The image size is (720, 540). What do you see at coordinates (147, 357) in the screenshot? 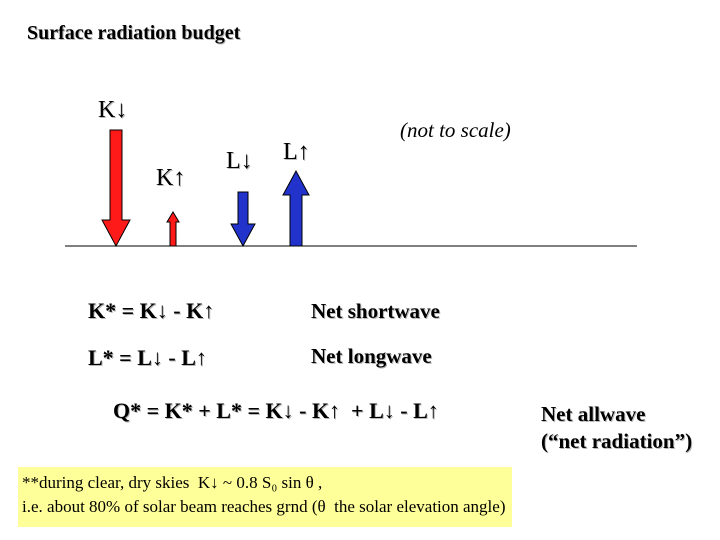
I see `l-star-equation: L* = L↓ - L↑` at bounding box center [147, 357].